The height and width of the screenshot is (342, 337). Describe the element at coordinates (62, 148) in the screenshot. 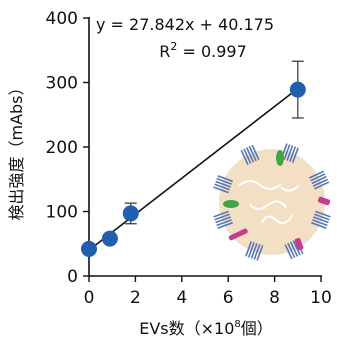

I see `y-tick-label: 200` at that location.